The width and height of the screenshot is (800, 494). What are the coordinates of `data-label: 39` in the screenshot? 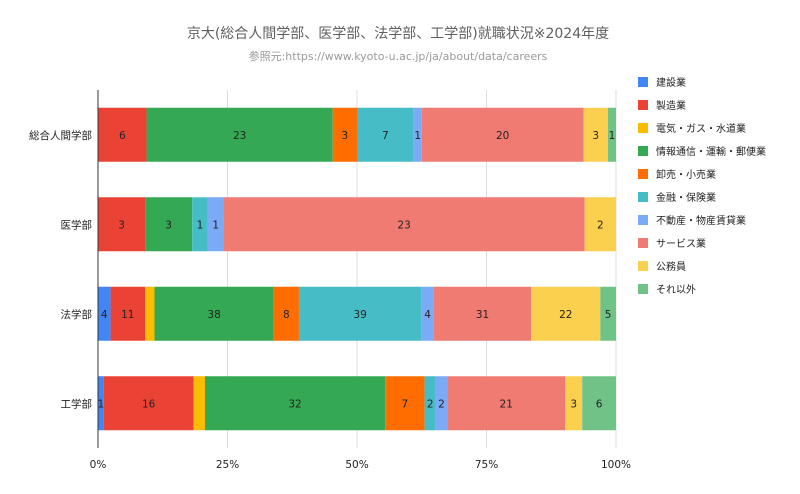 It's located at (359, 315).